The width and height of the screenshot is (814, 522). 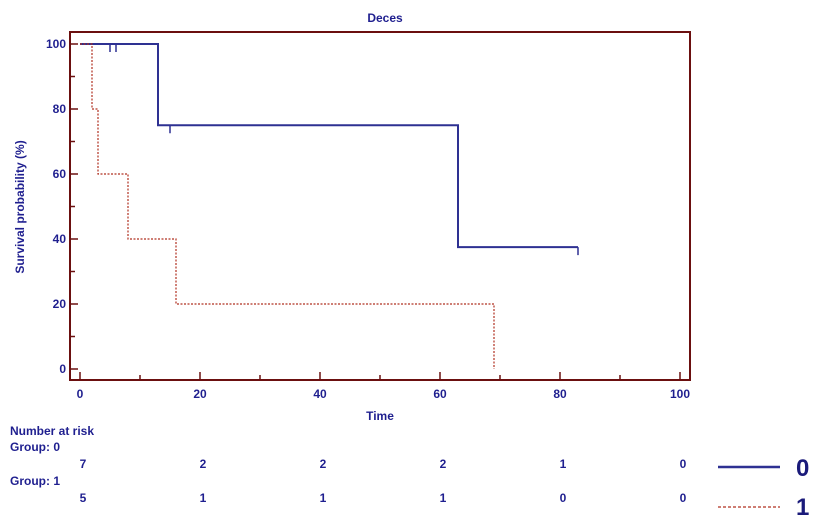 I want to click on x-axis: 0 20 40 60 80 100, so click(x=383, y=386).